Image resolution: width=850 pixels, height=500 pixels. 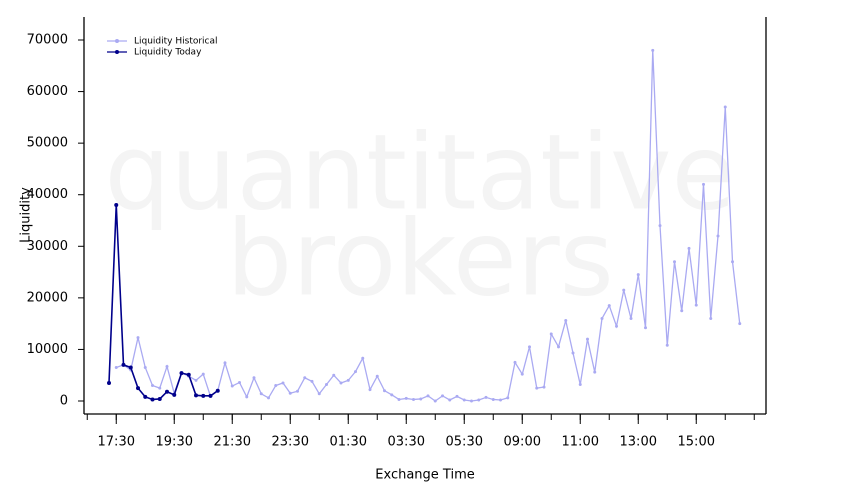 What do you see at coordinates (638, 442) in the screenshot?
I see `x-tick-label: 13:00` at bounding box center [638, 442].